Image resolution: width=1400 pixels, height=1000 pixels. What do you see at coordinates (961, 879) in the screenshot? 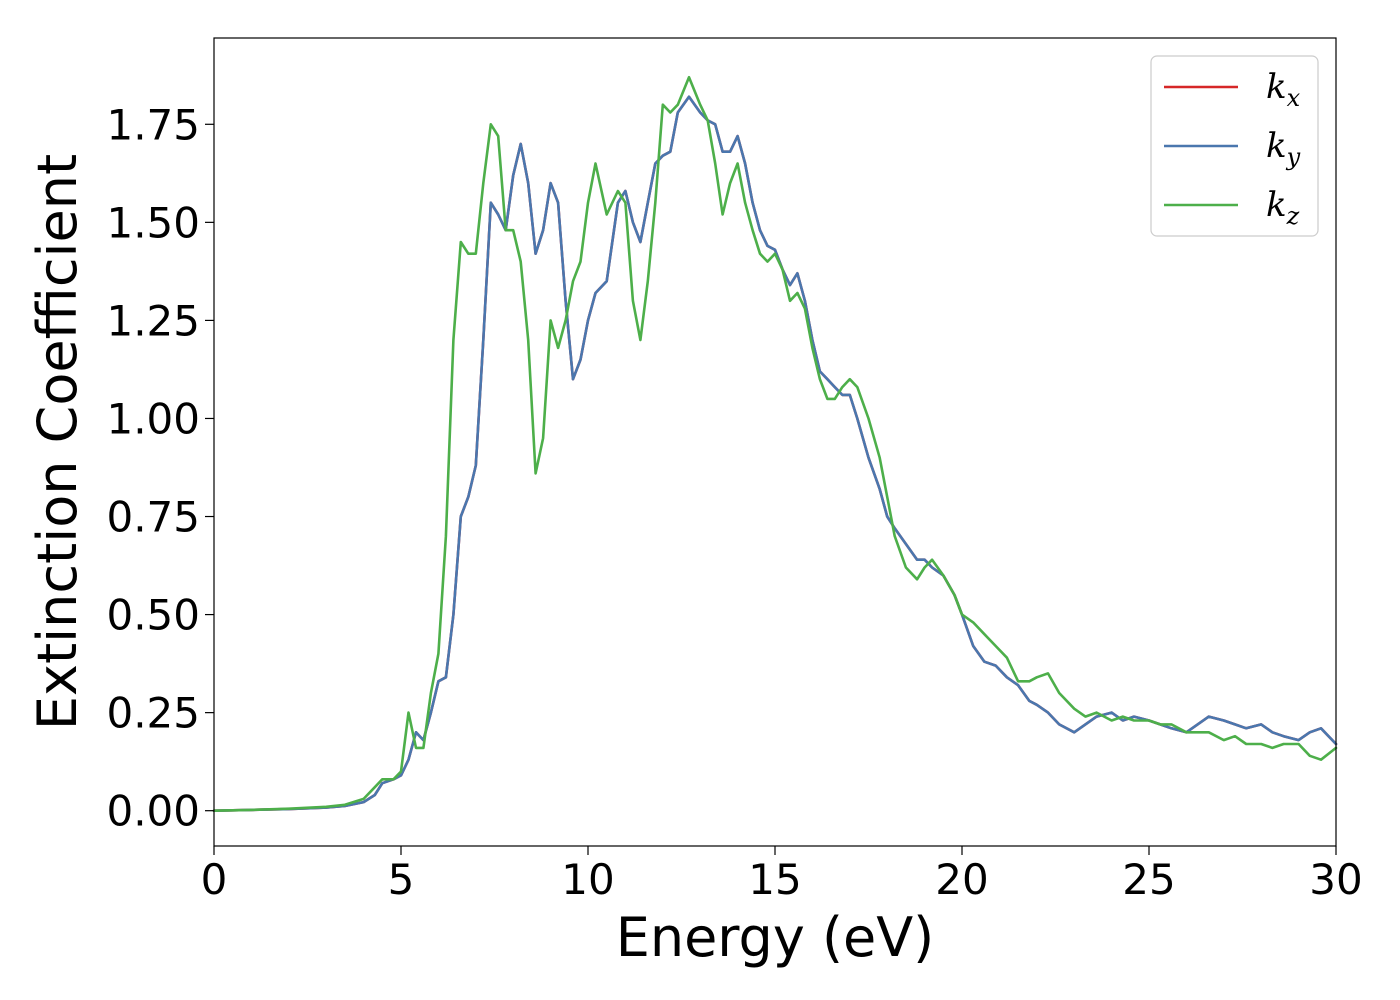
I see `x-tick-label: 20` at bounding box center [961, 879].